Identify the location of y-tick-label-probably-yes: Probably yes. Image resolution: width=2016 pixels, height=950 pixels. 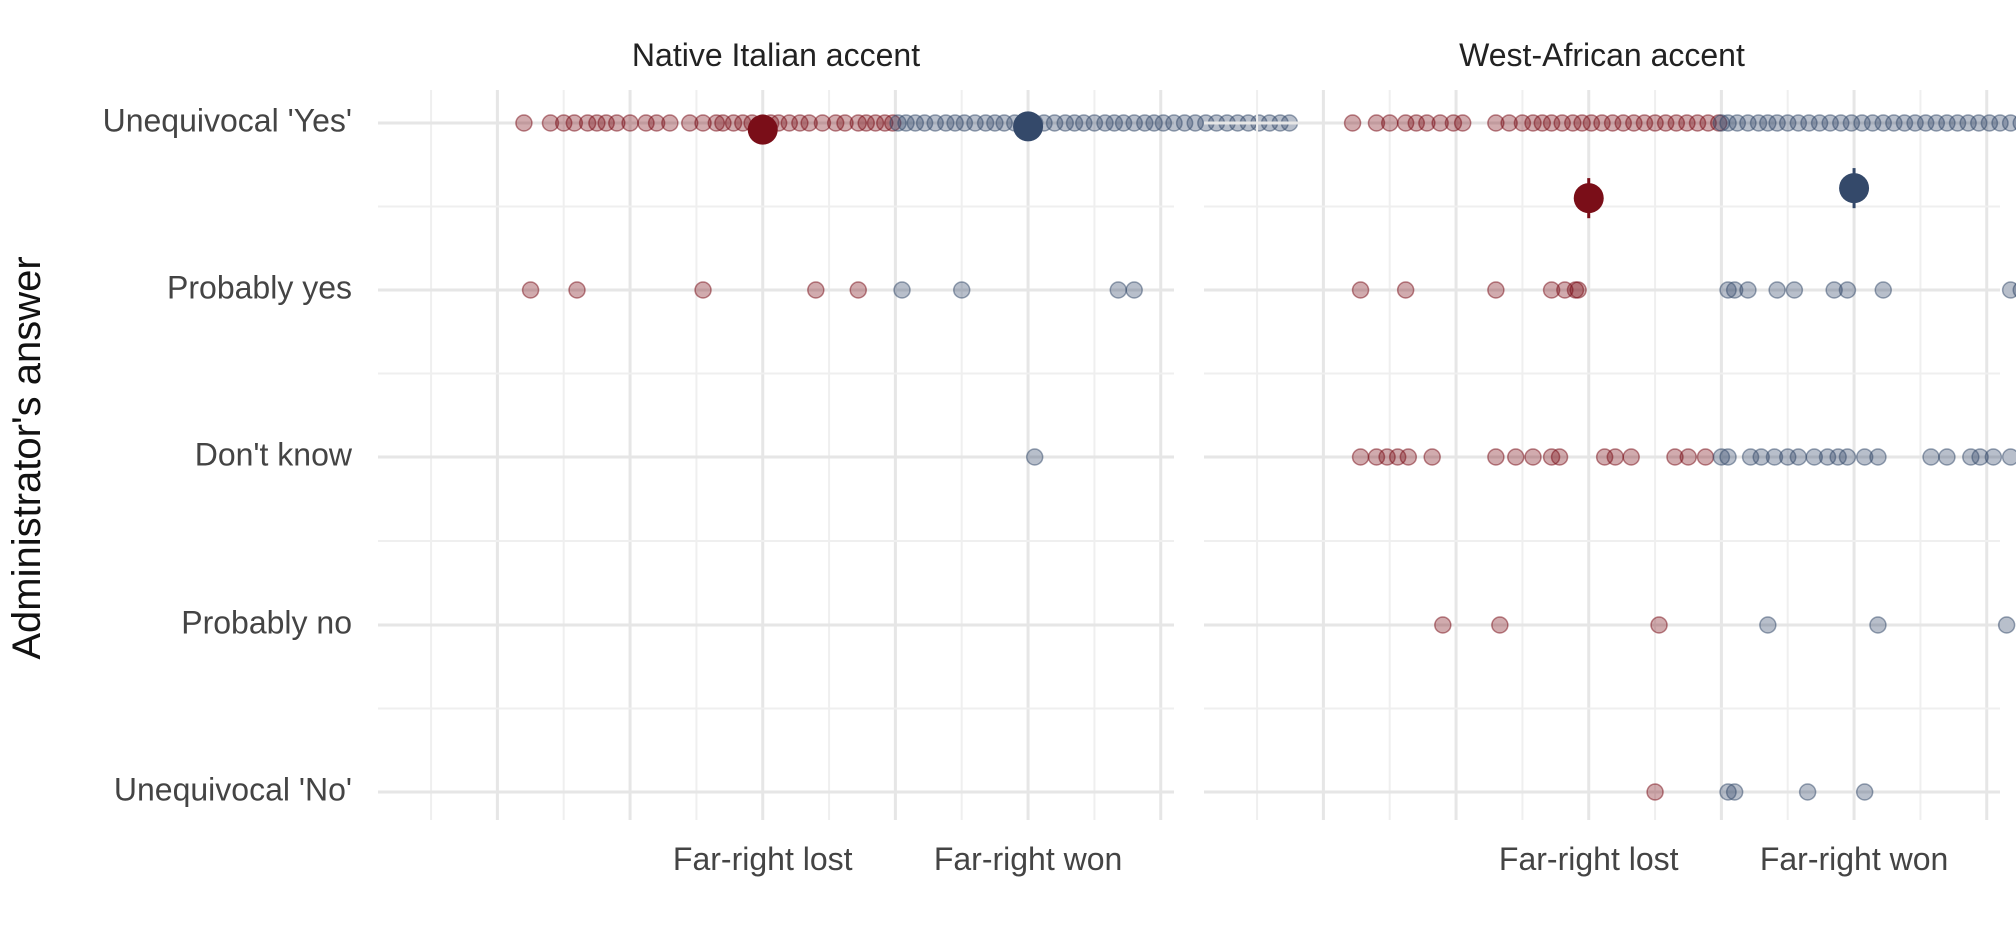
(259, 287).